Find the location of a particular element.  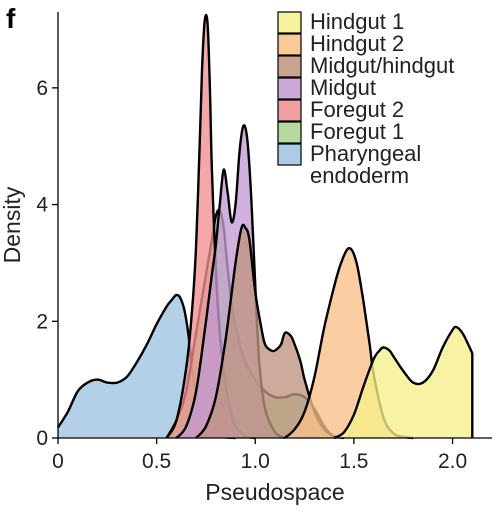

legend-item-midgut-hindgut: Midgut/hindgut is located at coordinates (365, 65).